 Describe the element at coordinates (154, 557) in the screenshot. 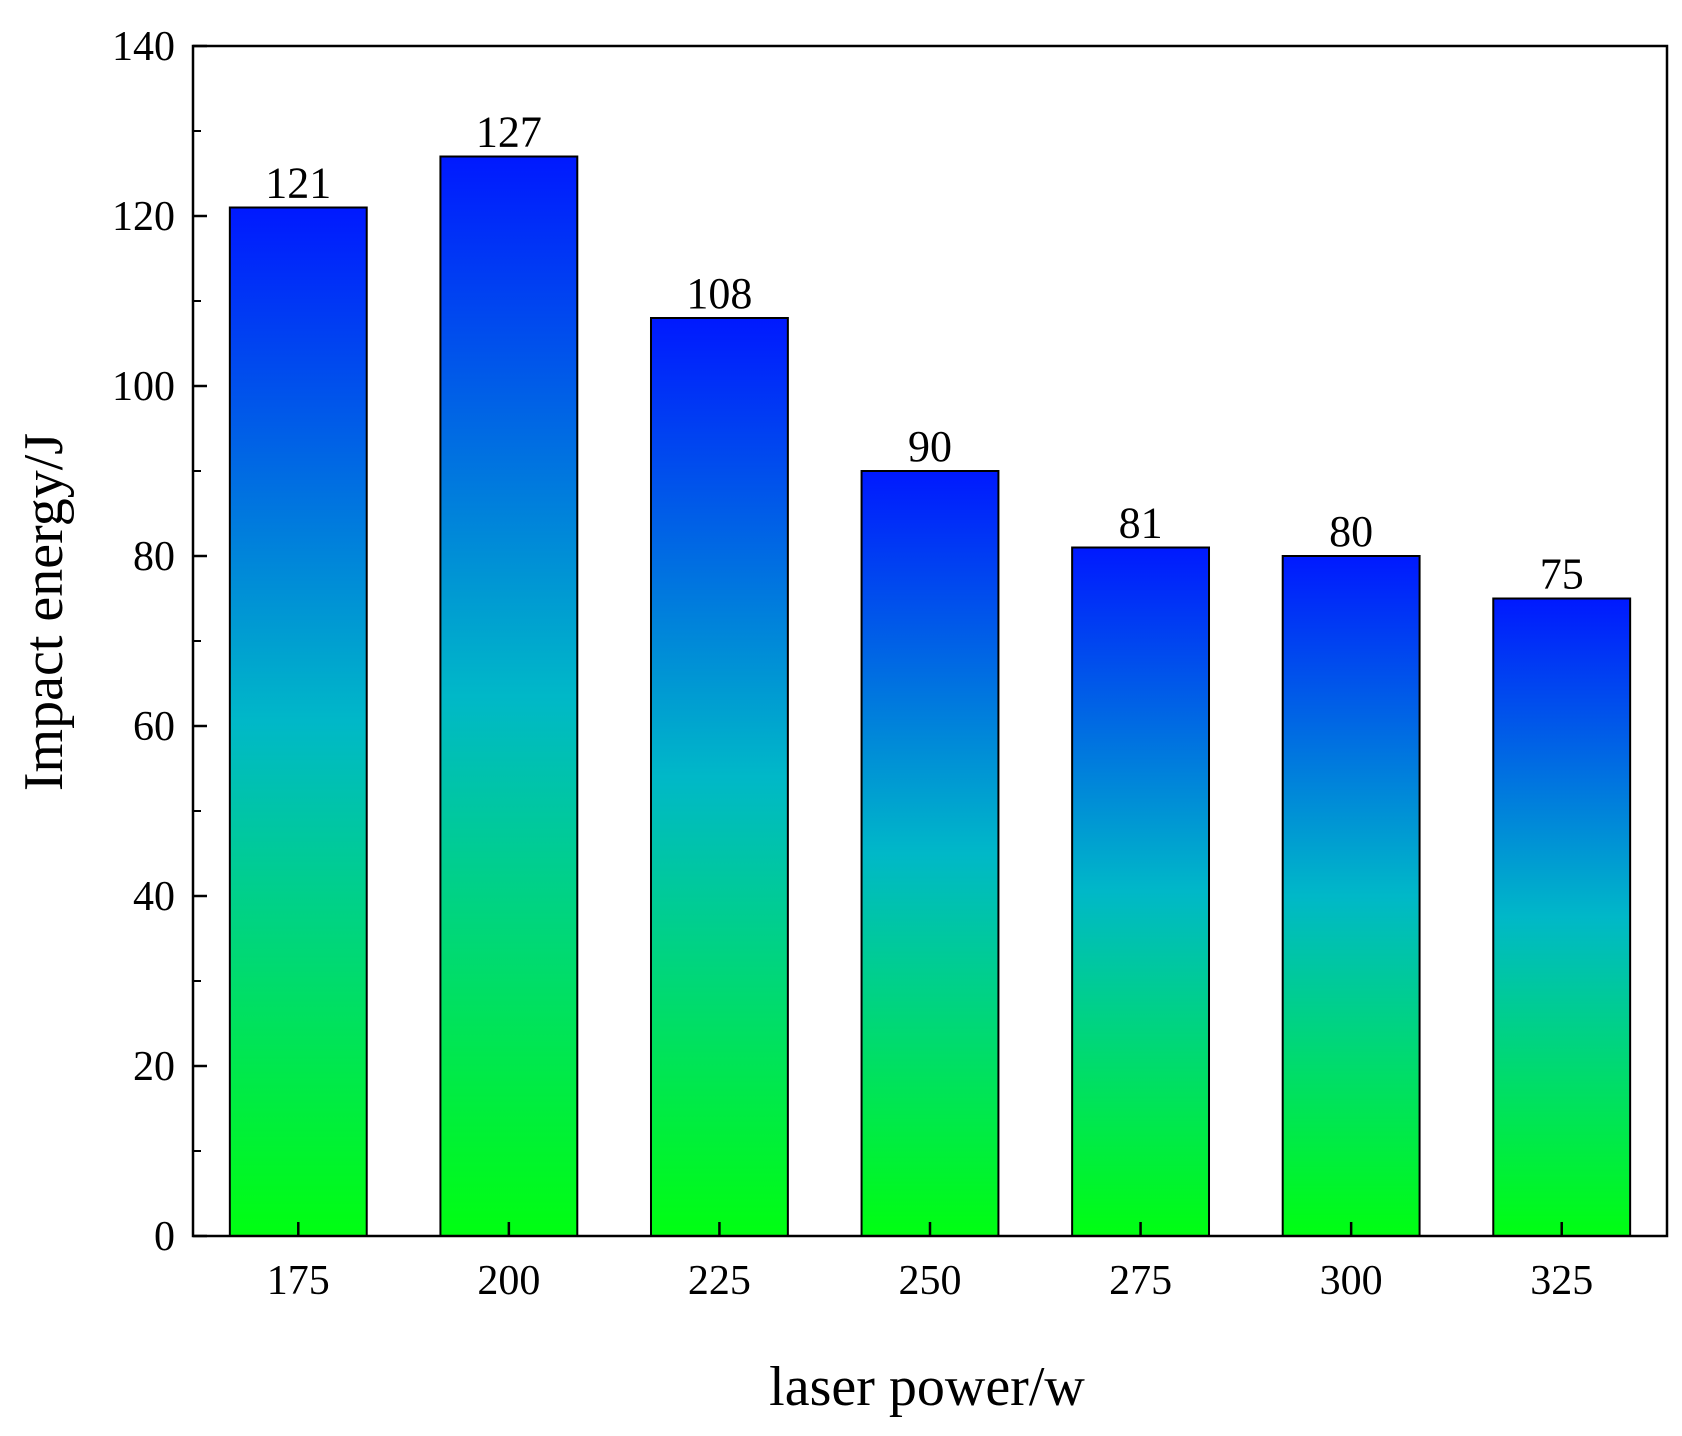

I see `y-tick-label-80: 80` at that location.